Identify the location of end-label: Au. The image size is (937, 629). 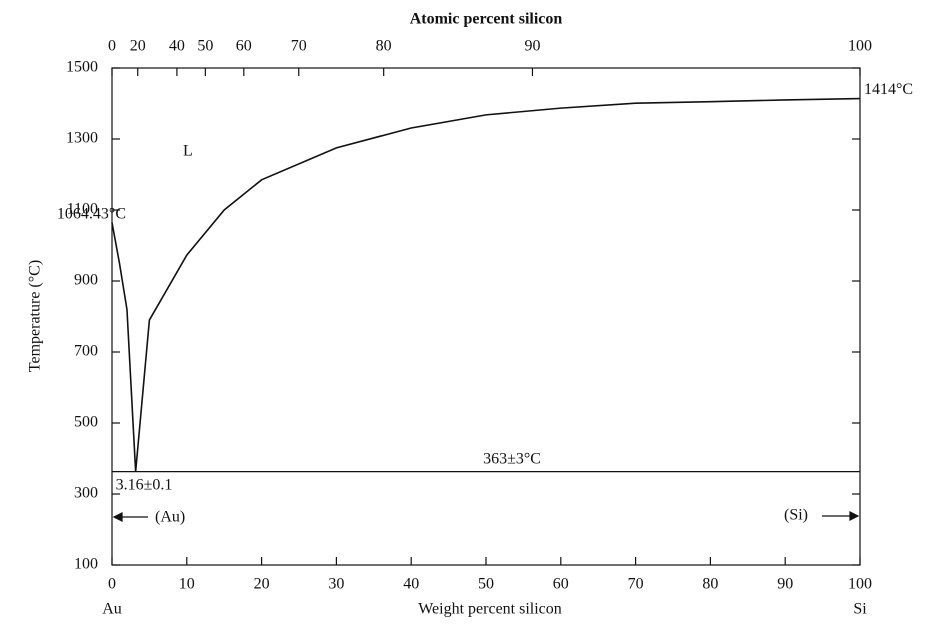
(112, 609).